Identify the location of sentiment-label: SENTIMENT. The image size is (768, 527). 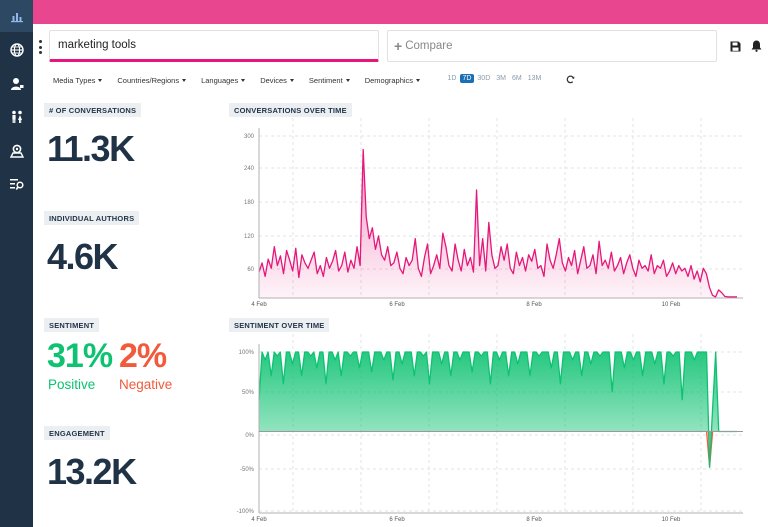
(72, 325).